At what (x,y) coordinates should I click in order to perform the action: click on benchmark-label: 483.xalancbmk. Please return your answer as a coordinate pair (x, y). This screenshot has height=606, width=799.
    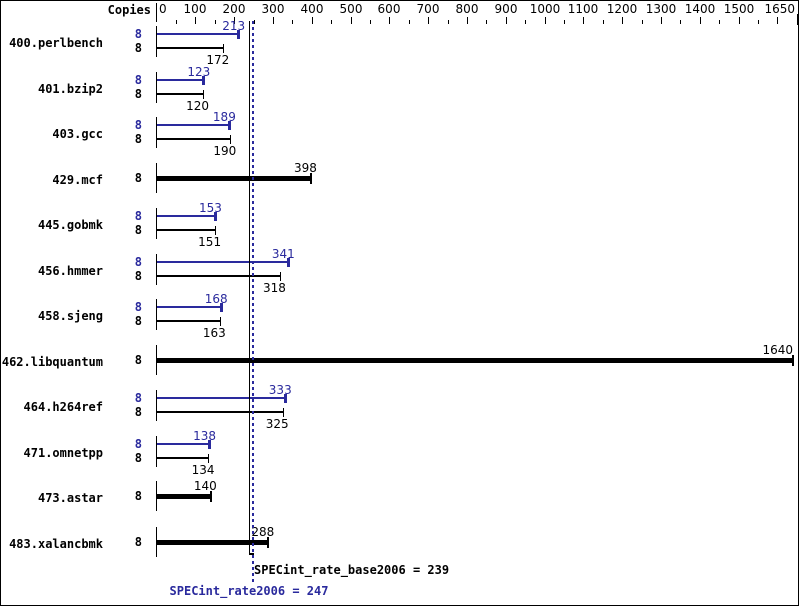
    Looking at the image, I should click on (56, 543).